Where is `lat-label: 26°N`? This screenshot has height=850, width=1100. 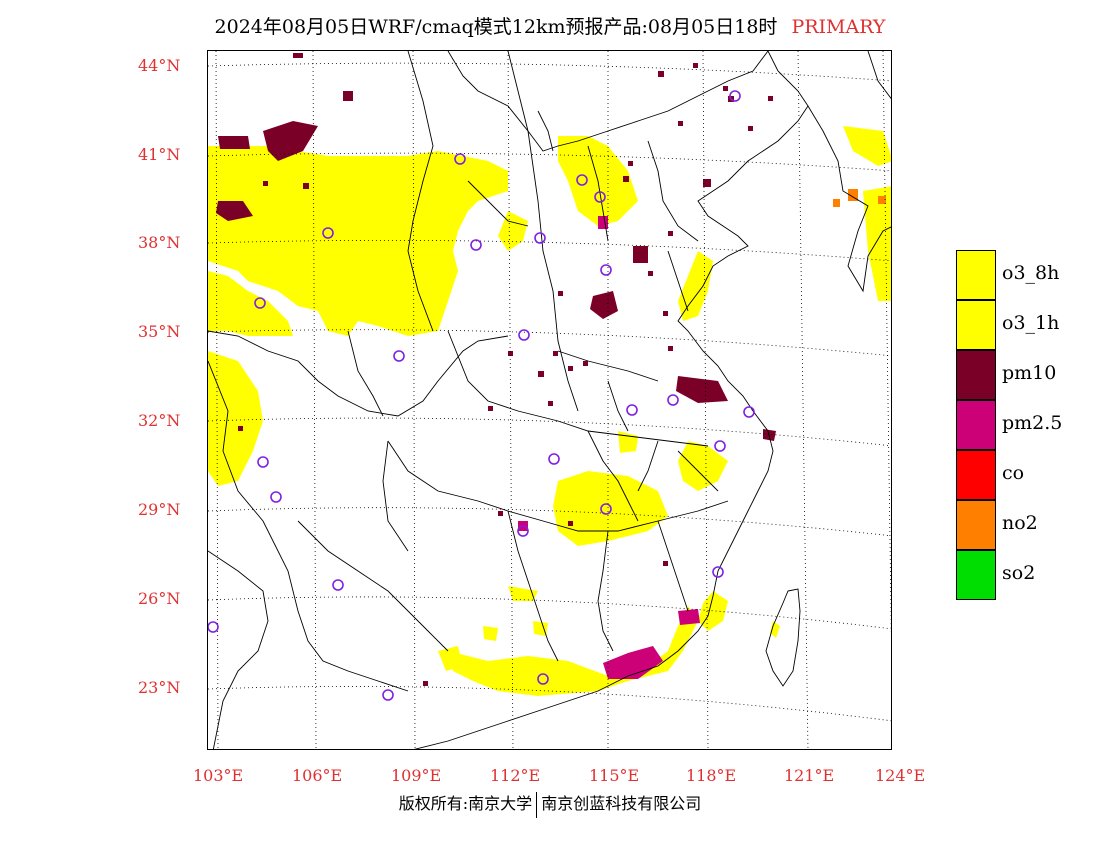
lat-label: 26°N is located at coordinates (159, 598).